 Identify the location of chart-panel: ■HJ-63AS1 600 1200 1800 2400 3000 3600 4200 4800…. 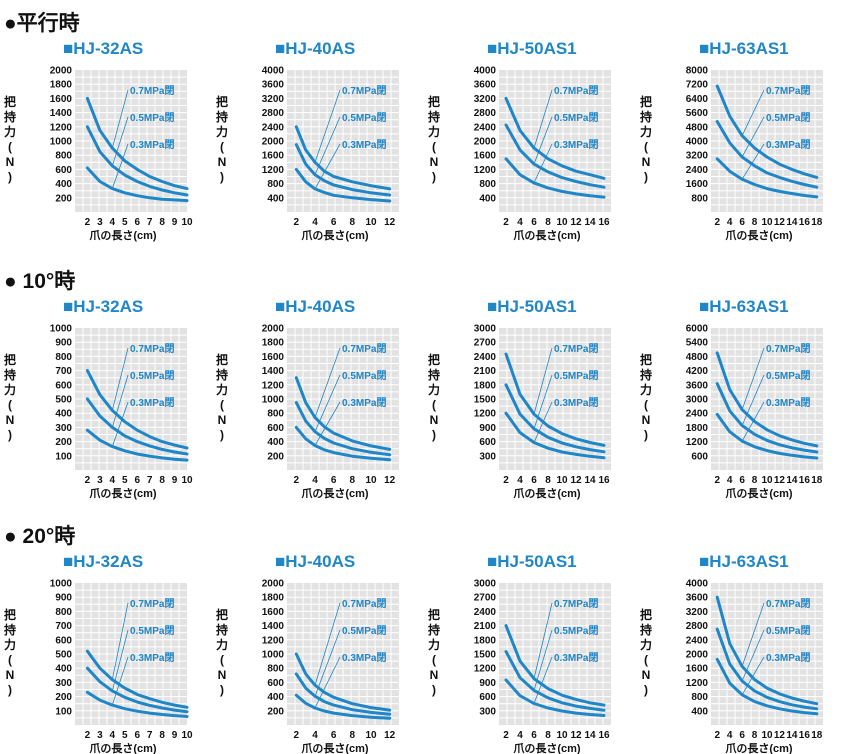
(731, 398).